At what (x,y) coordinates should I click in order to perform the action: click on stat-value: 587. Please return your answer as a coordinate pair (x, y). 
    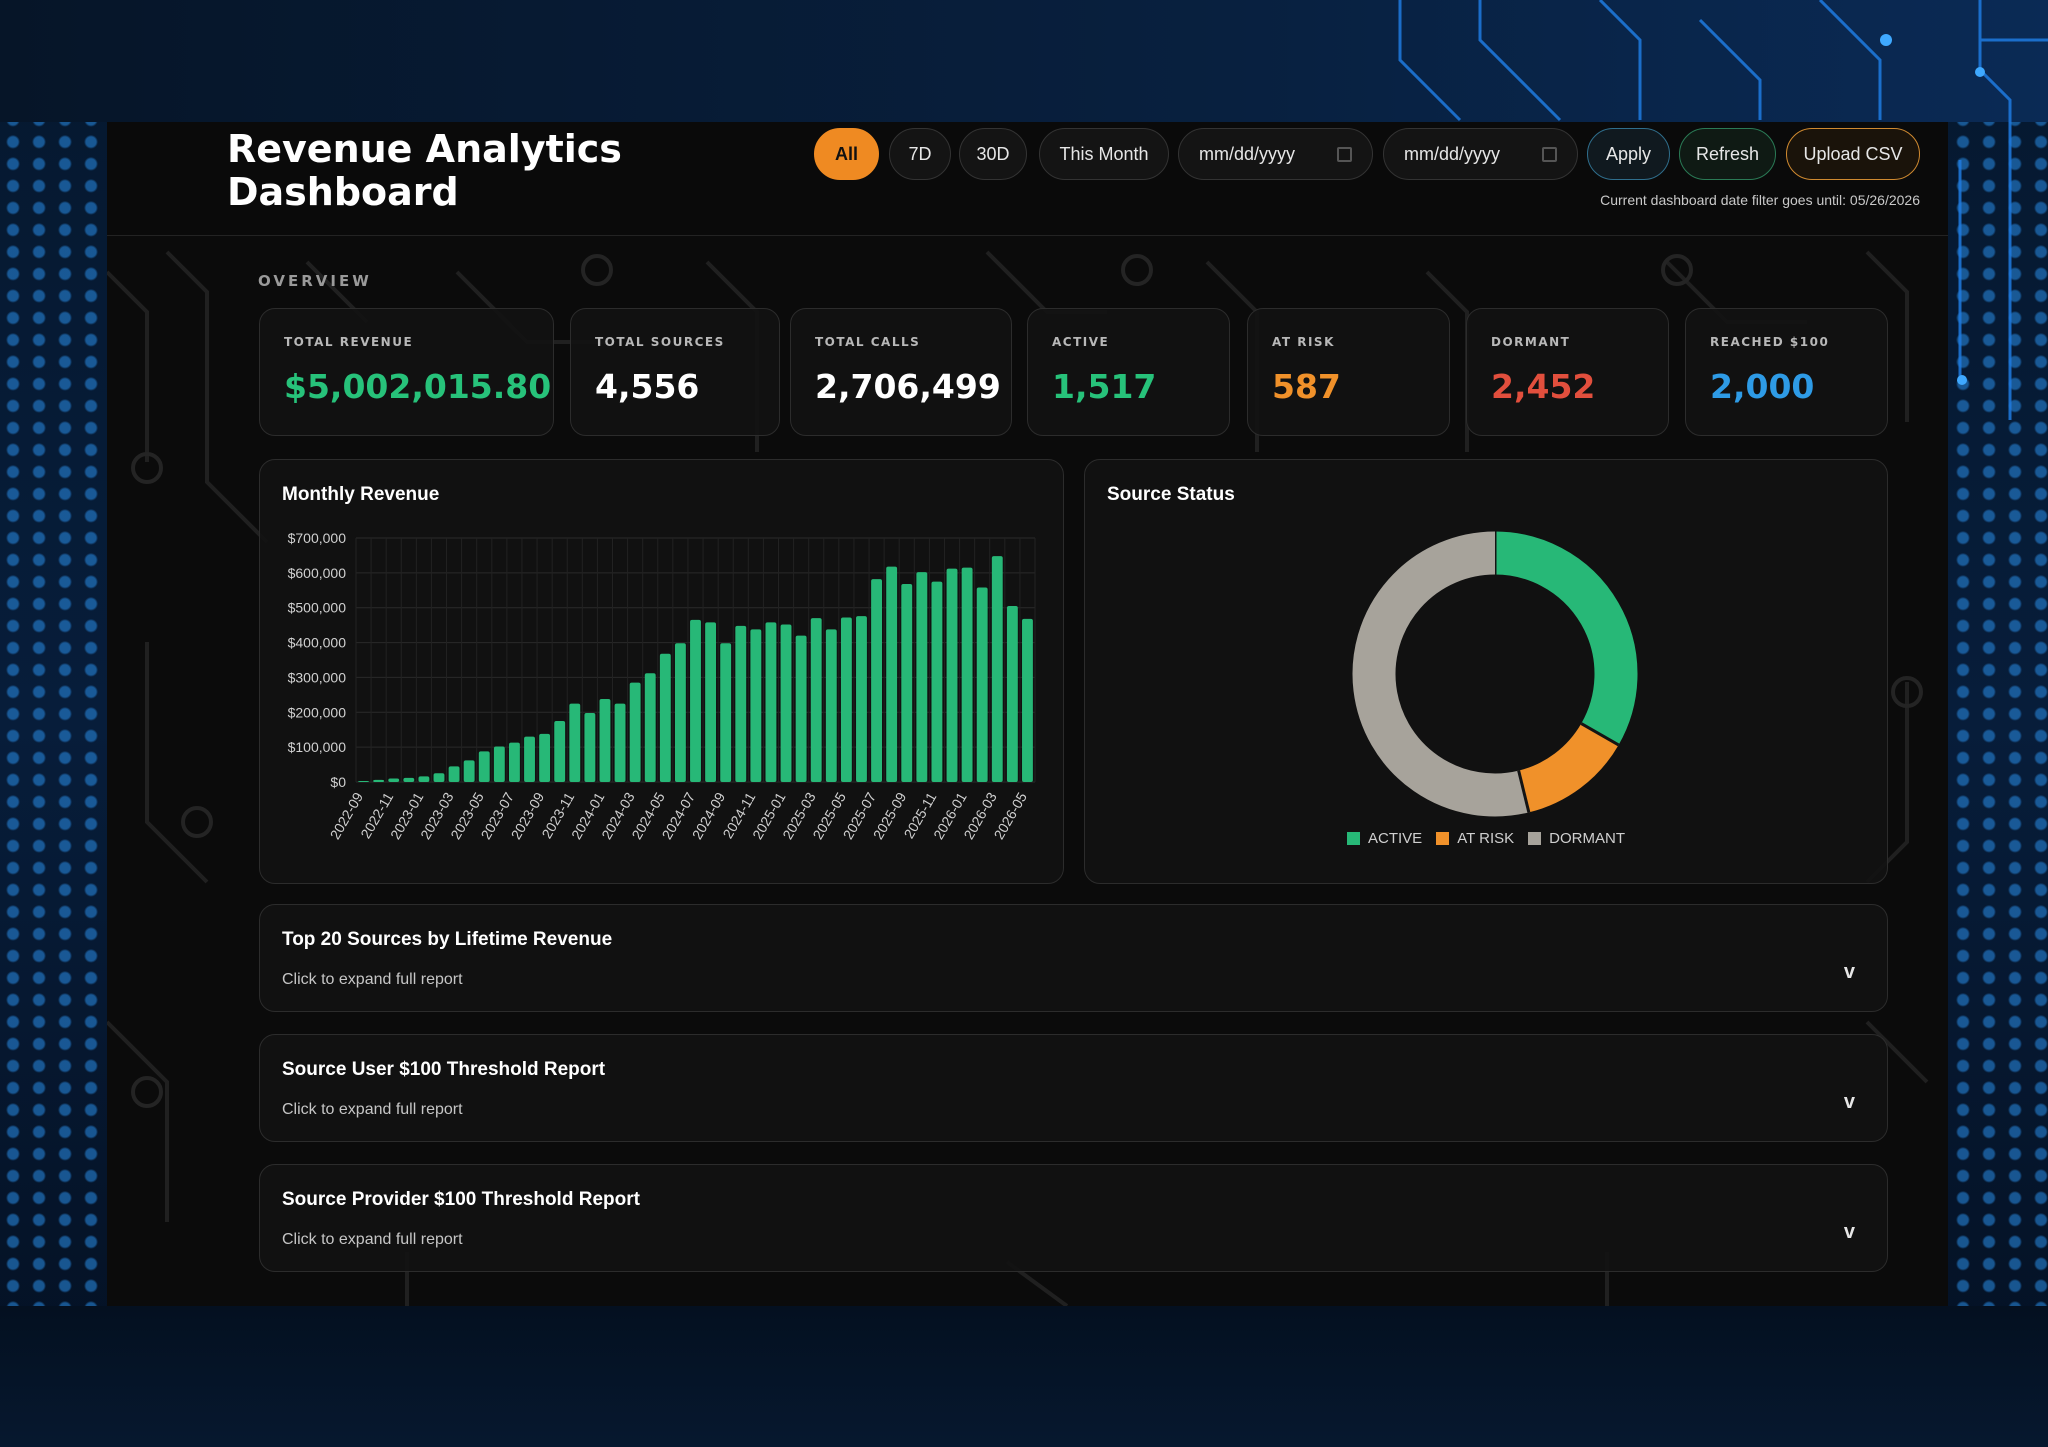
    Looking at the image, I should click on (1306, 386).